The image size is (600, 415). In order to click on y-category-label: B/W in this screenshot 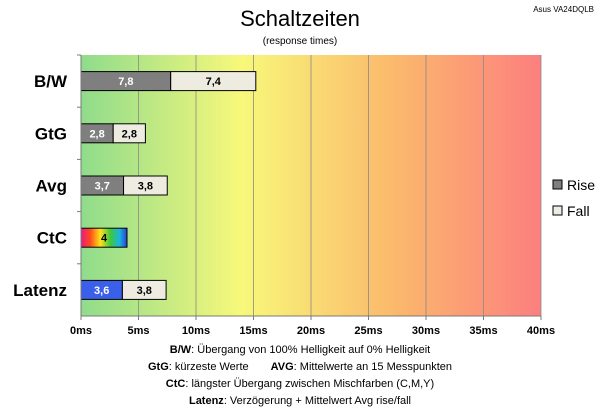, I will do `click(51, 81)`.